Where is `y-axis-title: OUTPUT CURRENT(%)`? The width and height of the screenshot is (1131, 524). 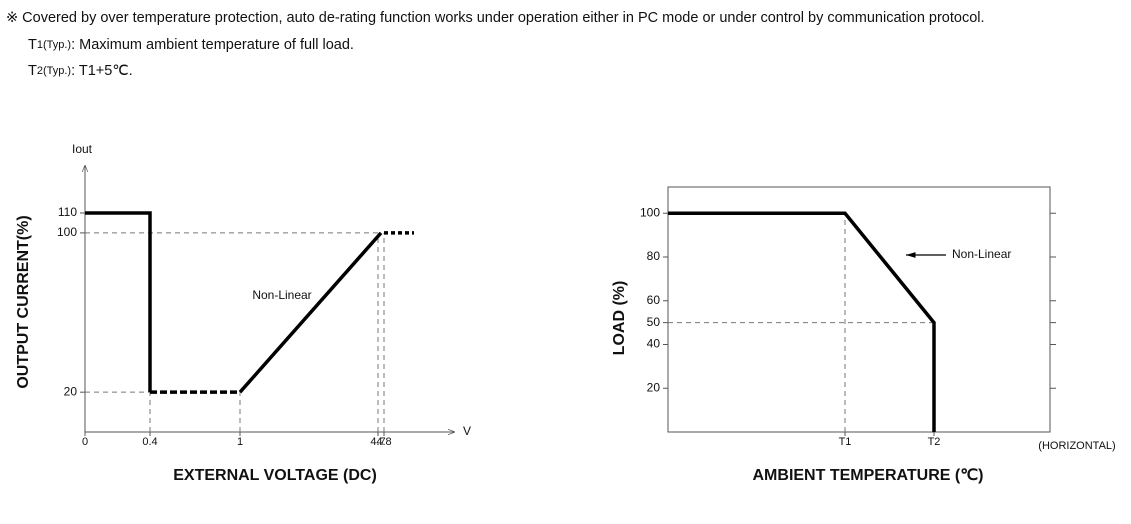 y-axis-title: OUTPUT CURRENT(%) is located at coordinates (23, 301).